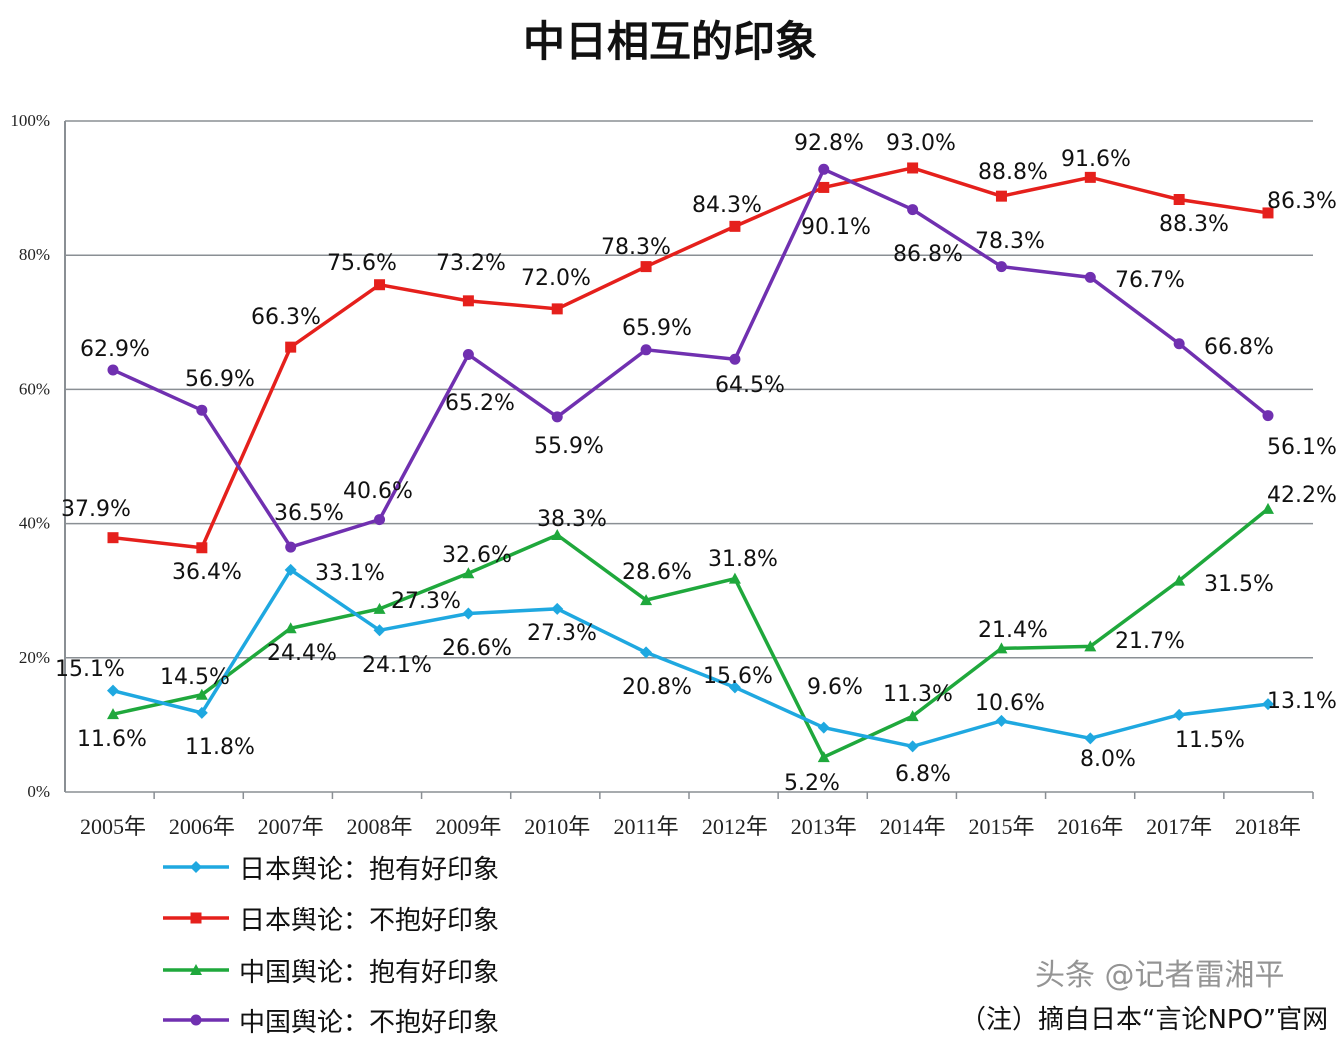 This screenshot has height=1044, width=1340. Describe the element at coordinates (1194, 224) in the screenshot. I see `data-label: 88.3%` at that location.